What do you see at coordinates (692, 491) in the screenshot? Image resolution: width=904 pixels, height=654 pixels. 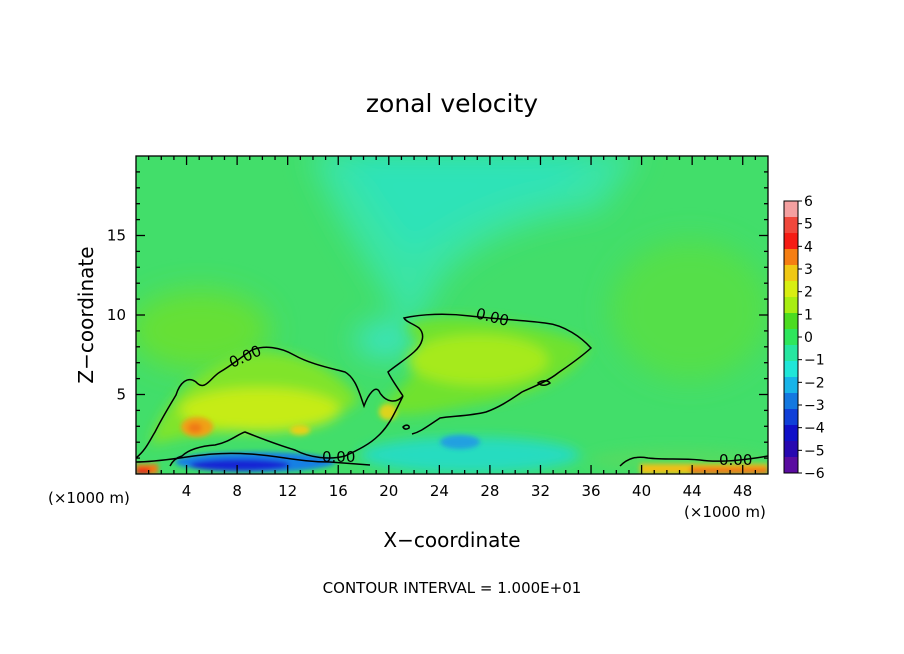 I see `x-tick-label: 44` at bounding box center [692, 491].